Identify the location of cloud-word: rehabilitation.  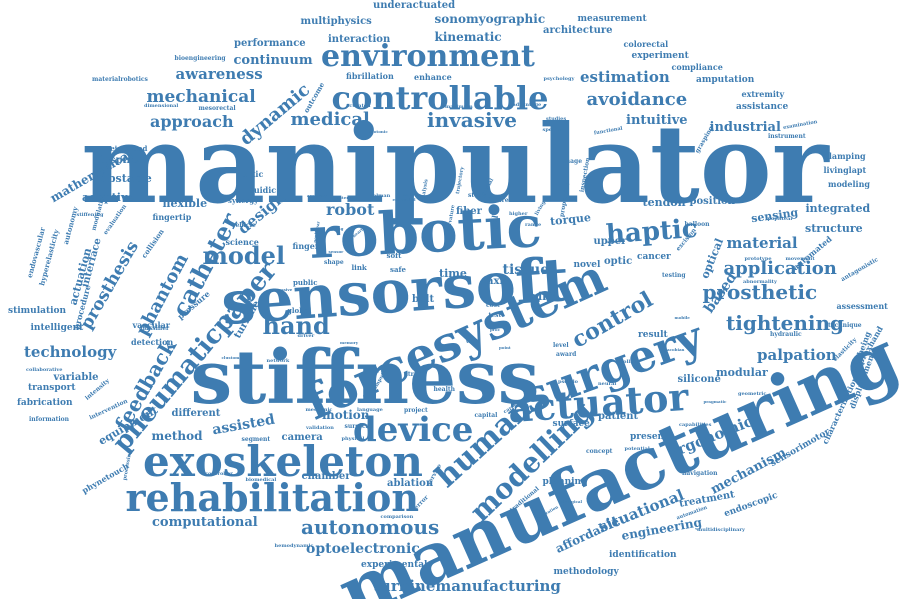
(272, 497).